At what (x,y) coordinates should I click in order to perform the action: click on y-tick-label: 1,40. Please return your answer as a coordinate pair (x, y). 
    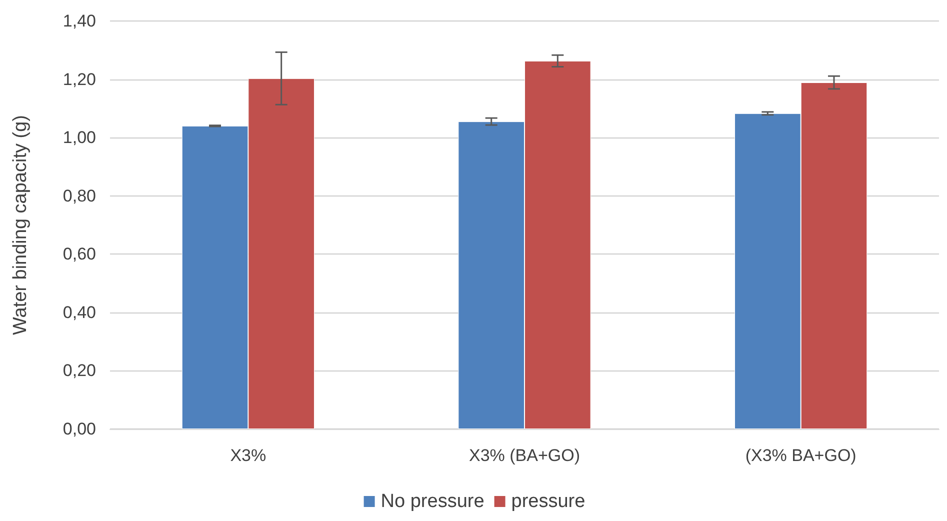
    Looking at the image, I should click on (79, 21).